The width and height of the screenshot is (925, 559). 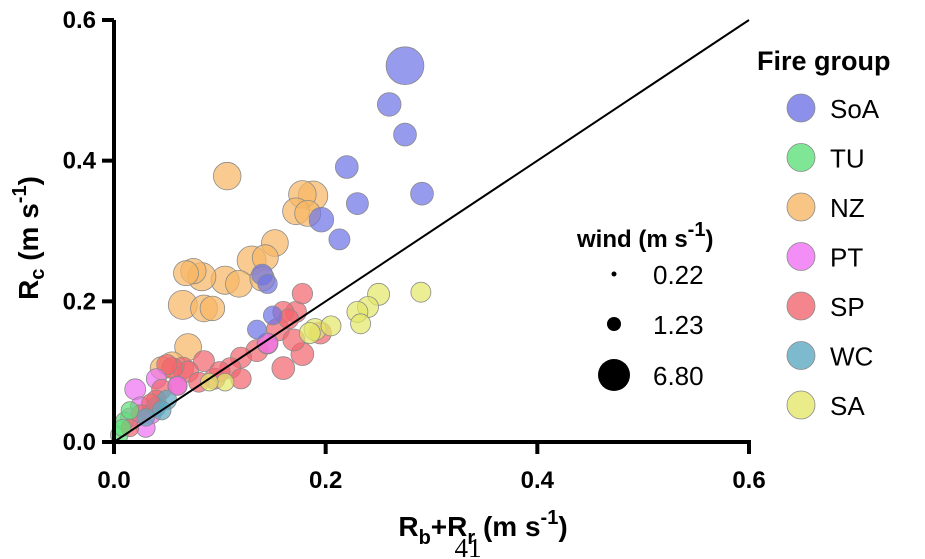 I want to click on x-tick-label: 0.2, so click(x=325, y=480).